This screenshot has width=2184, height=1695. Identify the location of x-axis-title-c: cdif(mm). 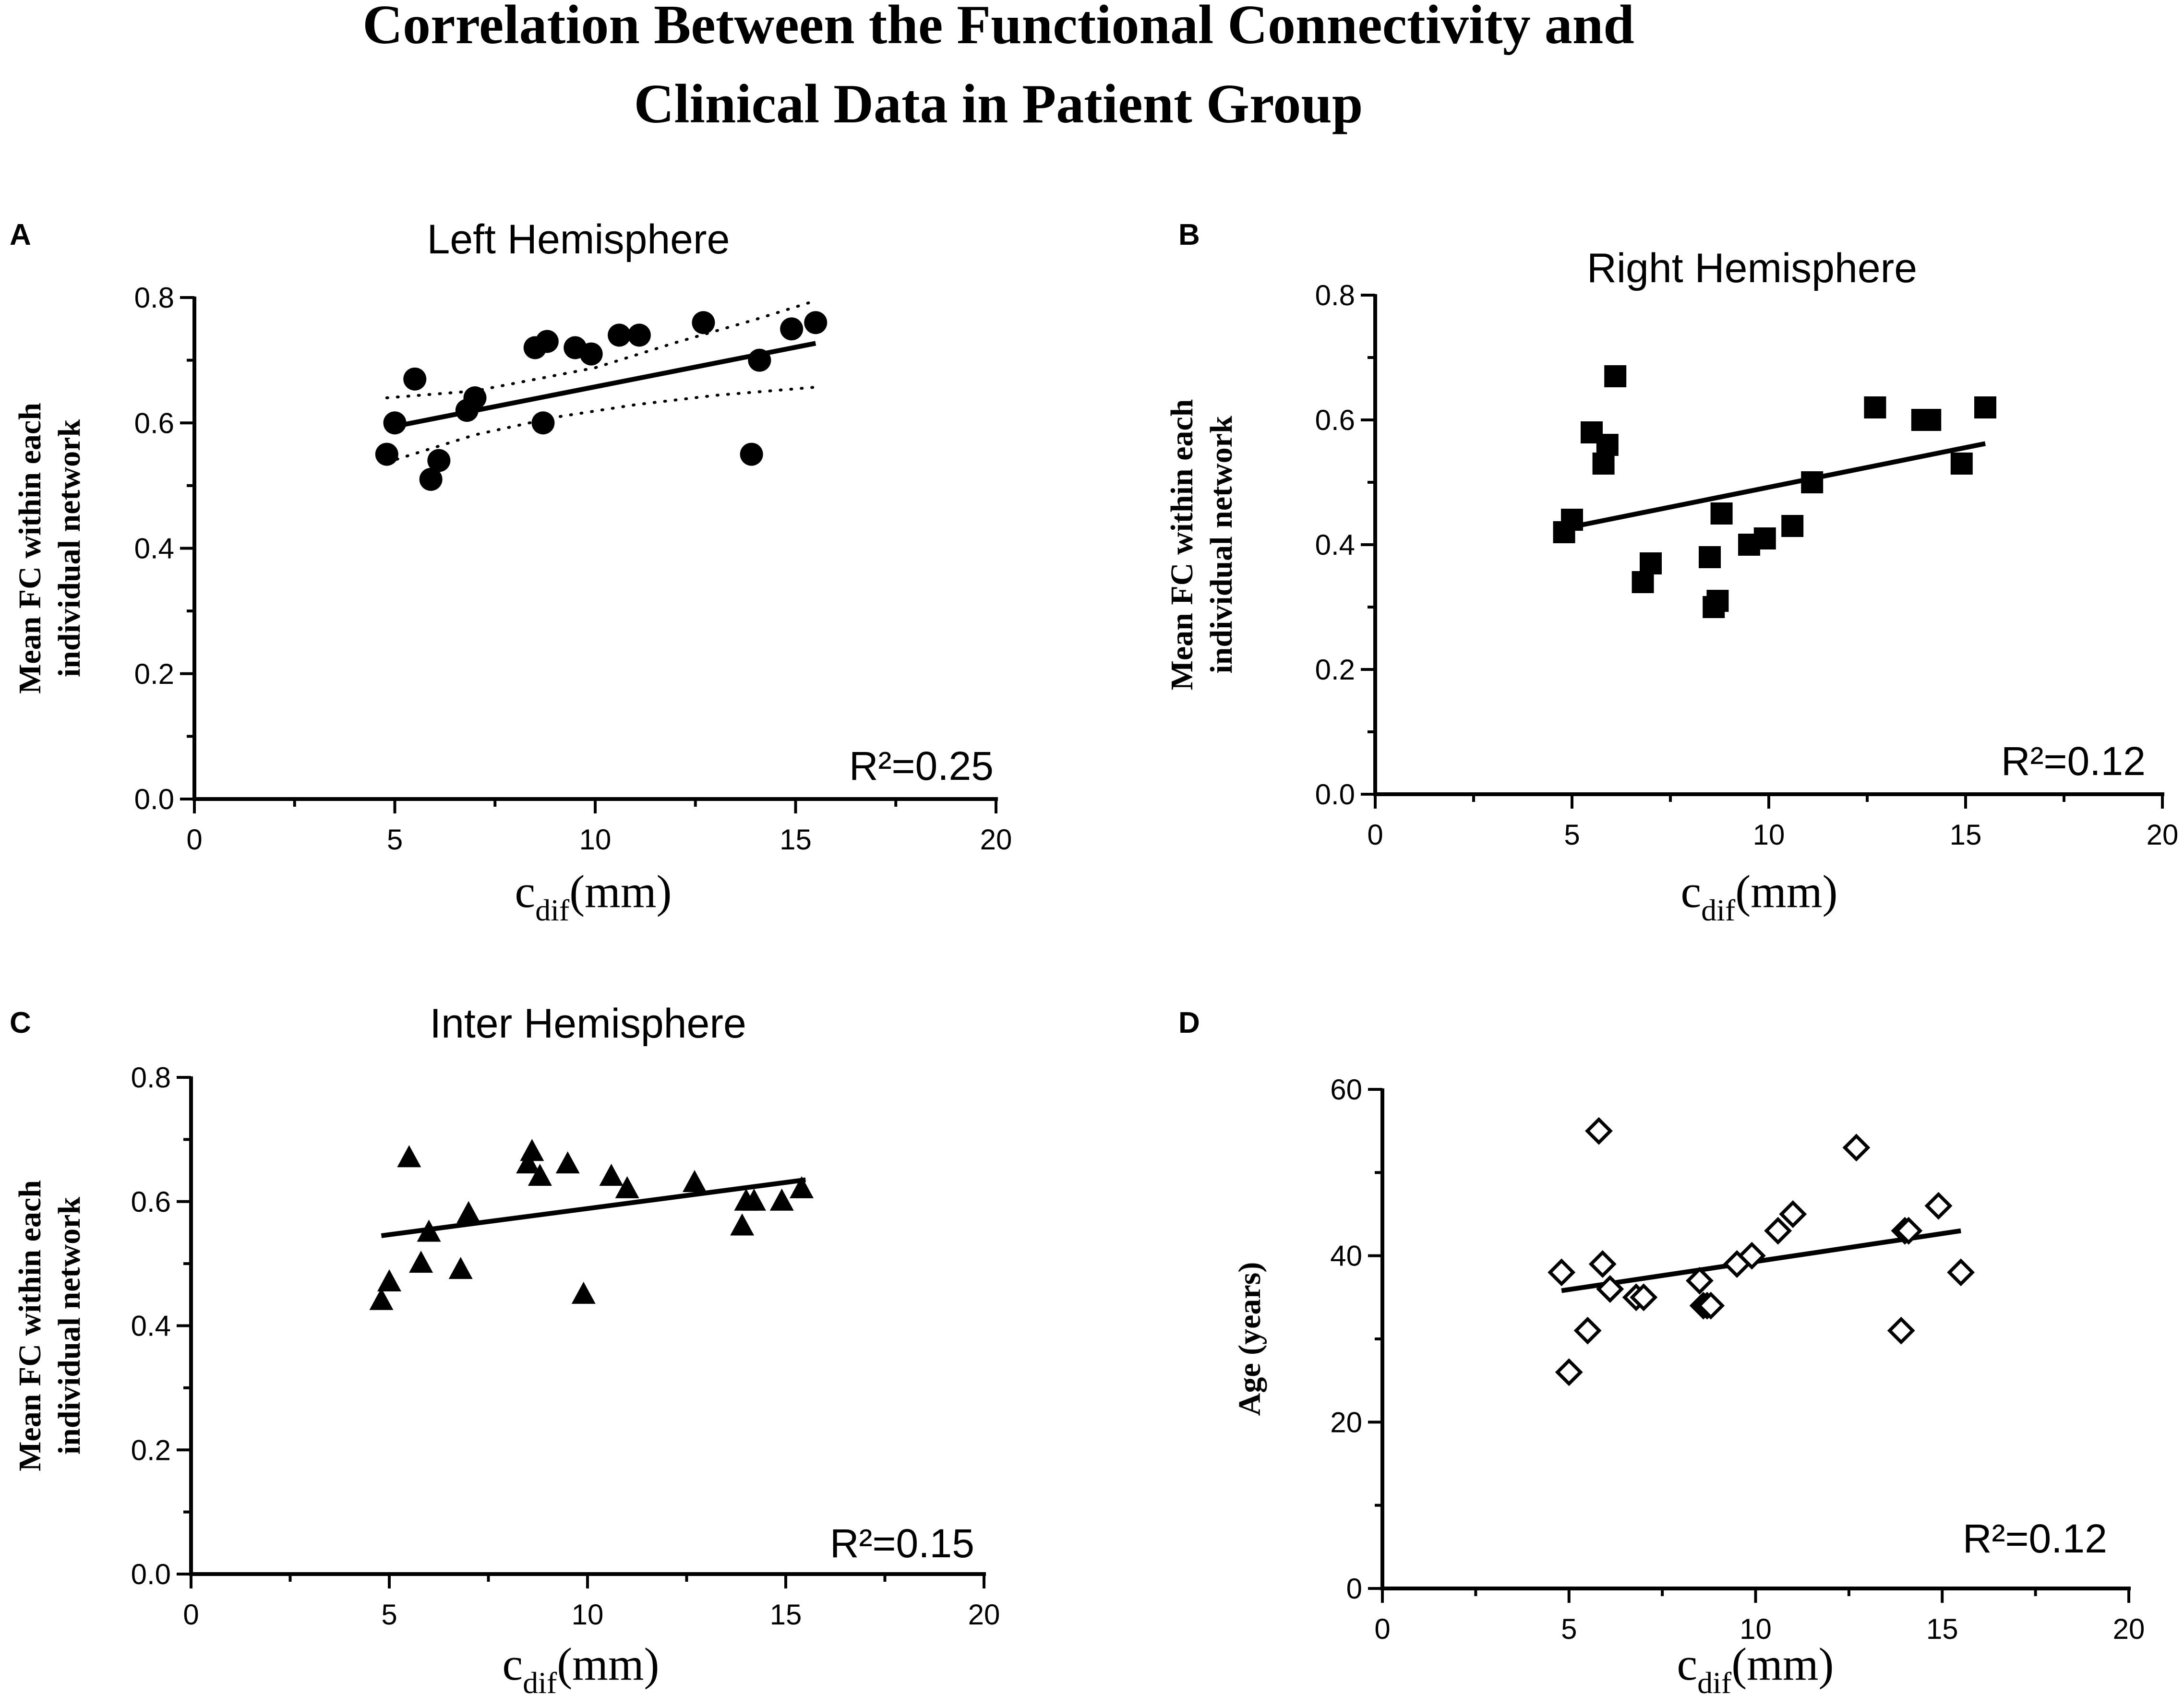
(581, 1666).